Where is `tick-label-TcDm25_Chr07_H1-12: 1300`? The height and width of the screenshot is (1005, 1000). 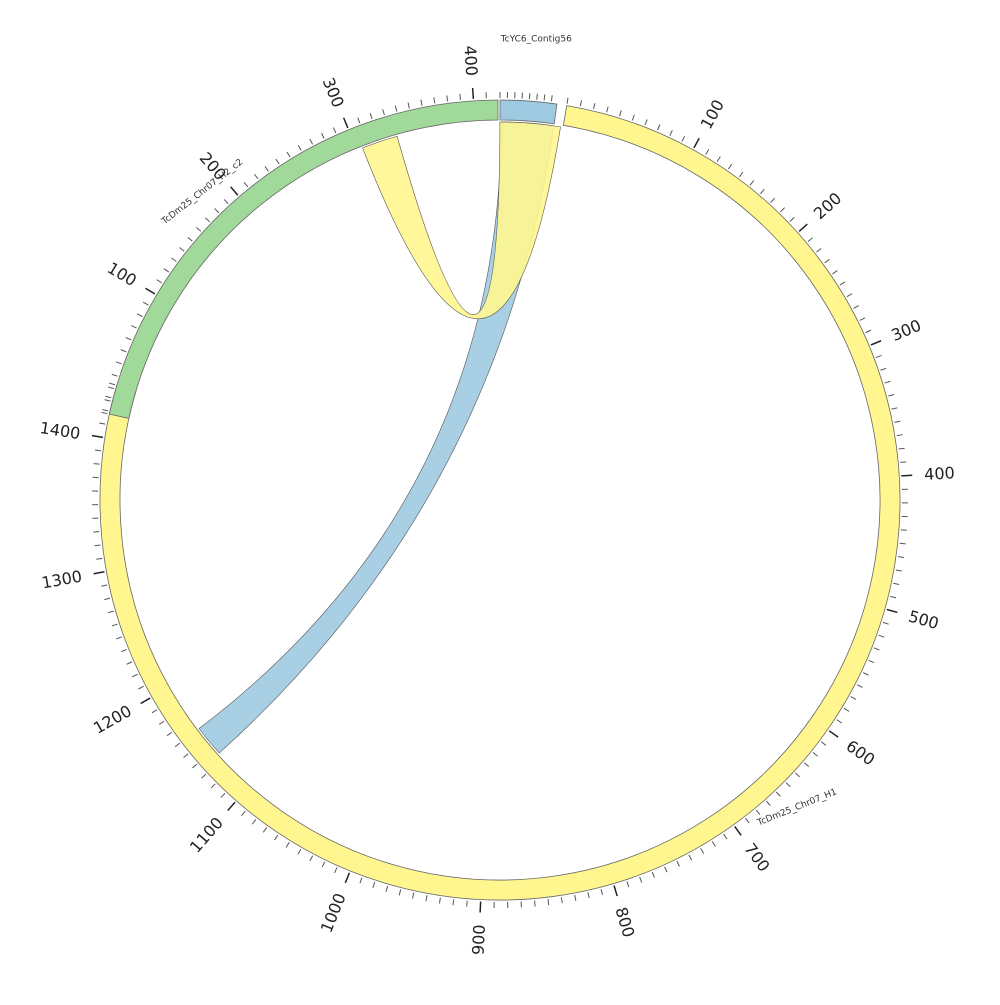 tick-label-TcDm25_Chr07_H1-12: 1300 is located at coordinates (61, 579).